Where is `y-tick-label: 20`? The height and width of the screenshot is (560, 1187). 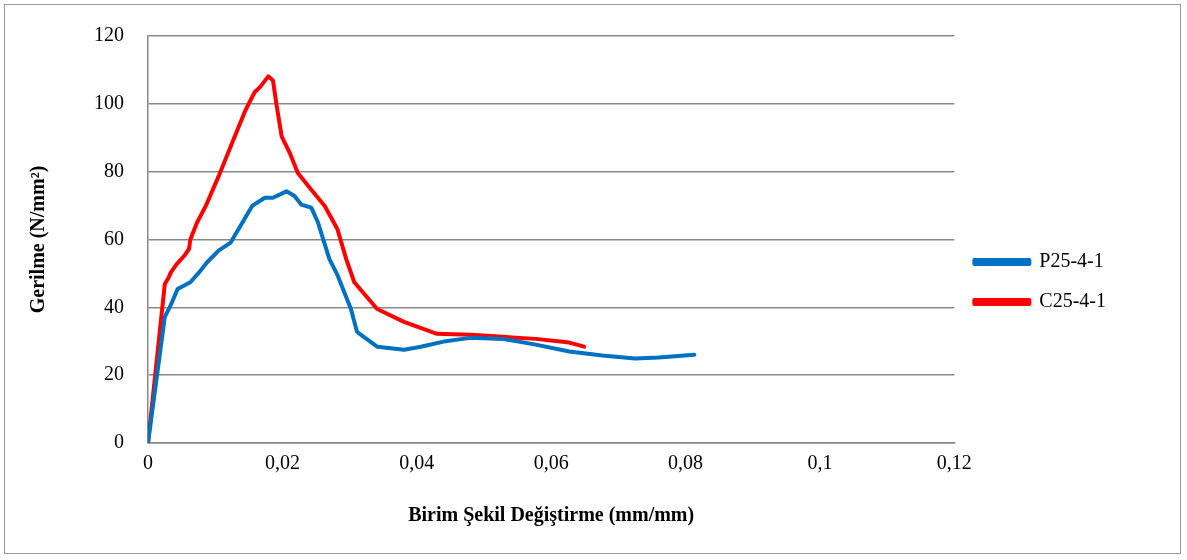 y-tick-label: 20 is located at coordinates (114, 373).